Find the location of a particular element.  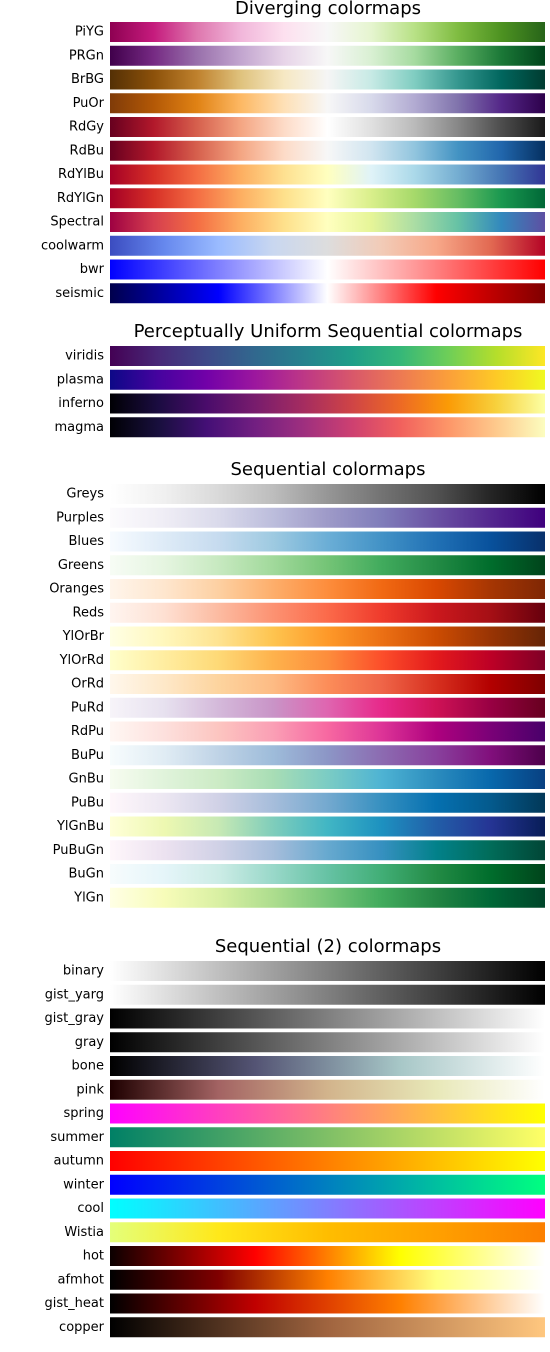

colormap-bar-spectral is located at coordinates (327, 222).